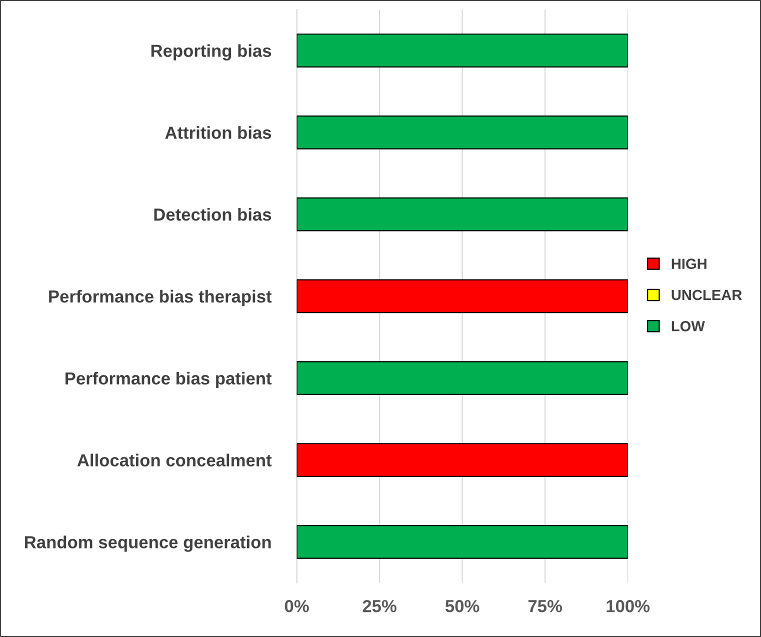  I want to click on x-tick-label: 75%, so click(545, 606).